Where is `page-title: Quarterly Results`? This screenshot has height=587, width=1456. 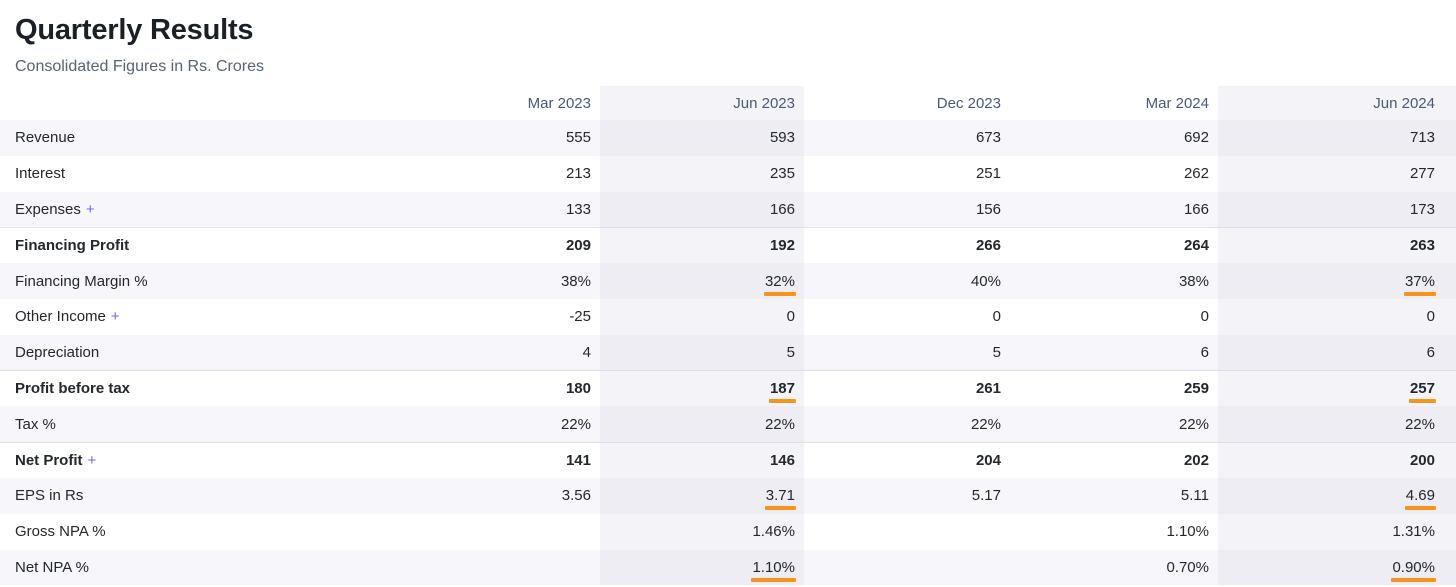
page-title: Quarterly Results is located at coordinates (134, 30).